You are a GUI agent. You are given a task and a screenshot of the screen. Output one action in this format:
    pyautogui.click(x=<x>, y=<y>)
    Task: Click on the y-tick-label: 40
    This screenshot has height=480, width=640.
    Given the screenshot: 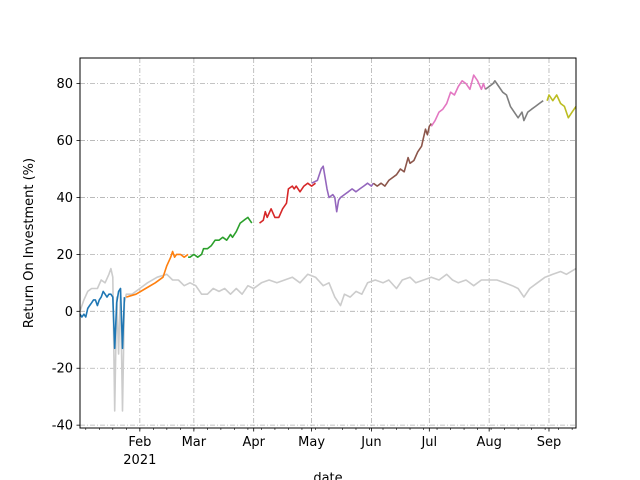 What is the action you would take?
    pyautogui.click(x=64, y=198)
    